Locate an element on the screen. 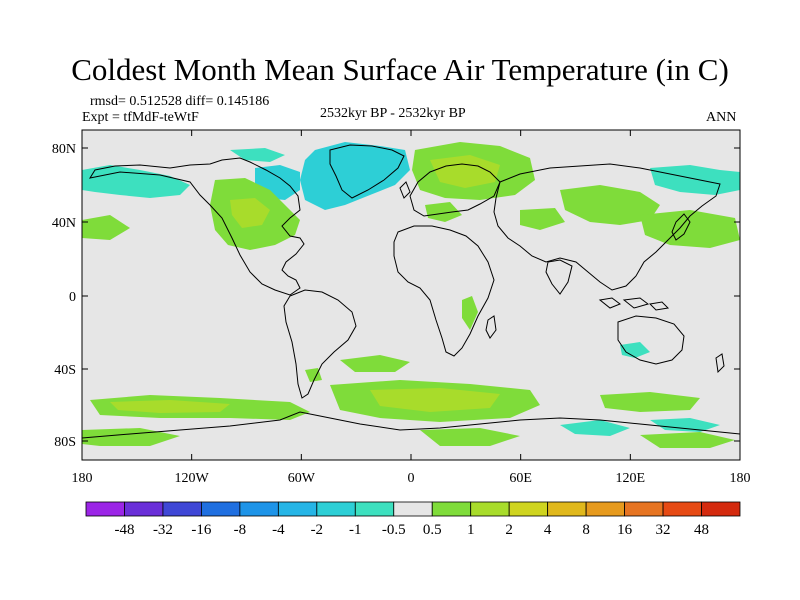 Image resolution: width=800 pixels, height=600 pixels. coast-uk is located at coordinates (405, 190).